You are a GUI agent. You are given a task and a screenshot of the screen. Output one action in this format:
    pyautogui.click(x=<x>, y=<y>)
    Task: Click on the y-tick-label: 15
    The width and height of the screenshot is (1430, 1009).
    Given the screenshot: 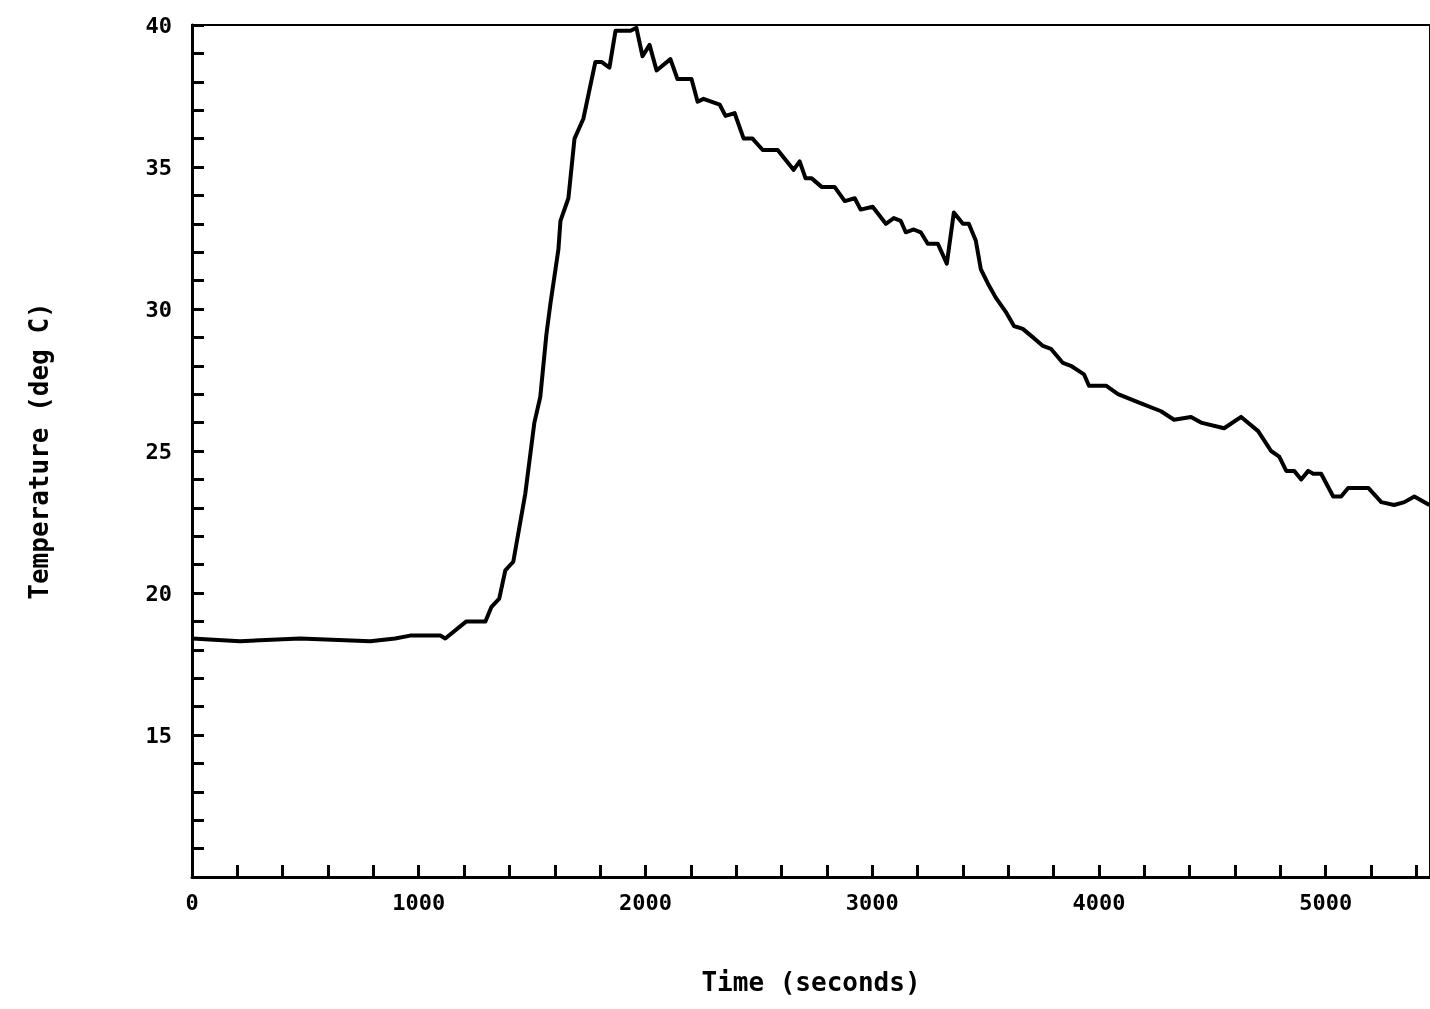 What is the action you would take?
    pyautogui.click(x=158, y=735)
    